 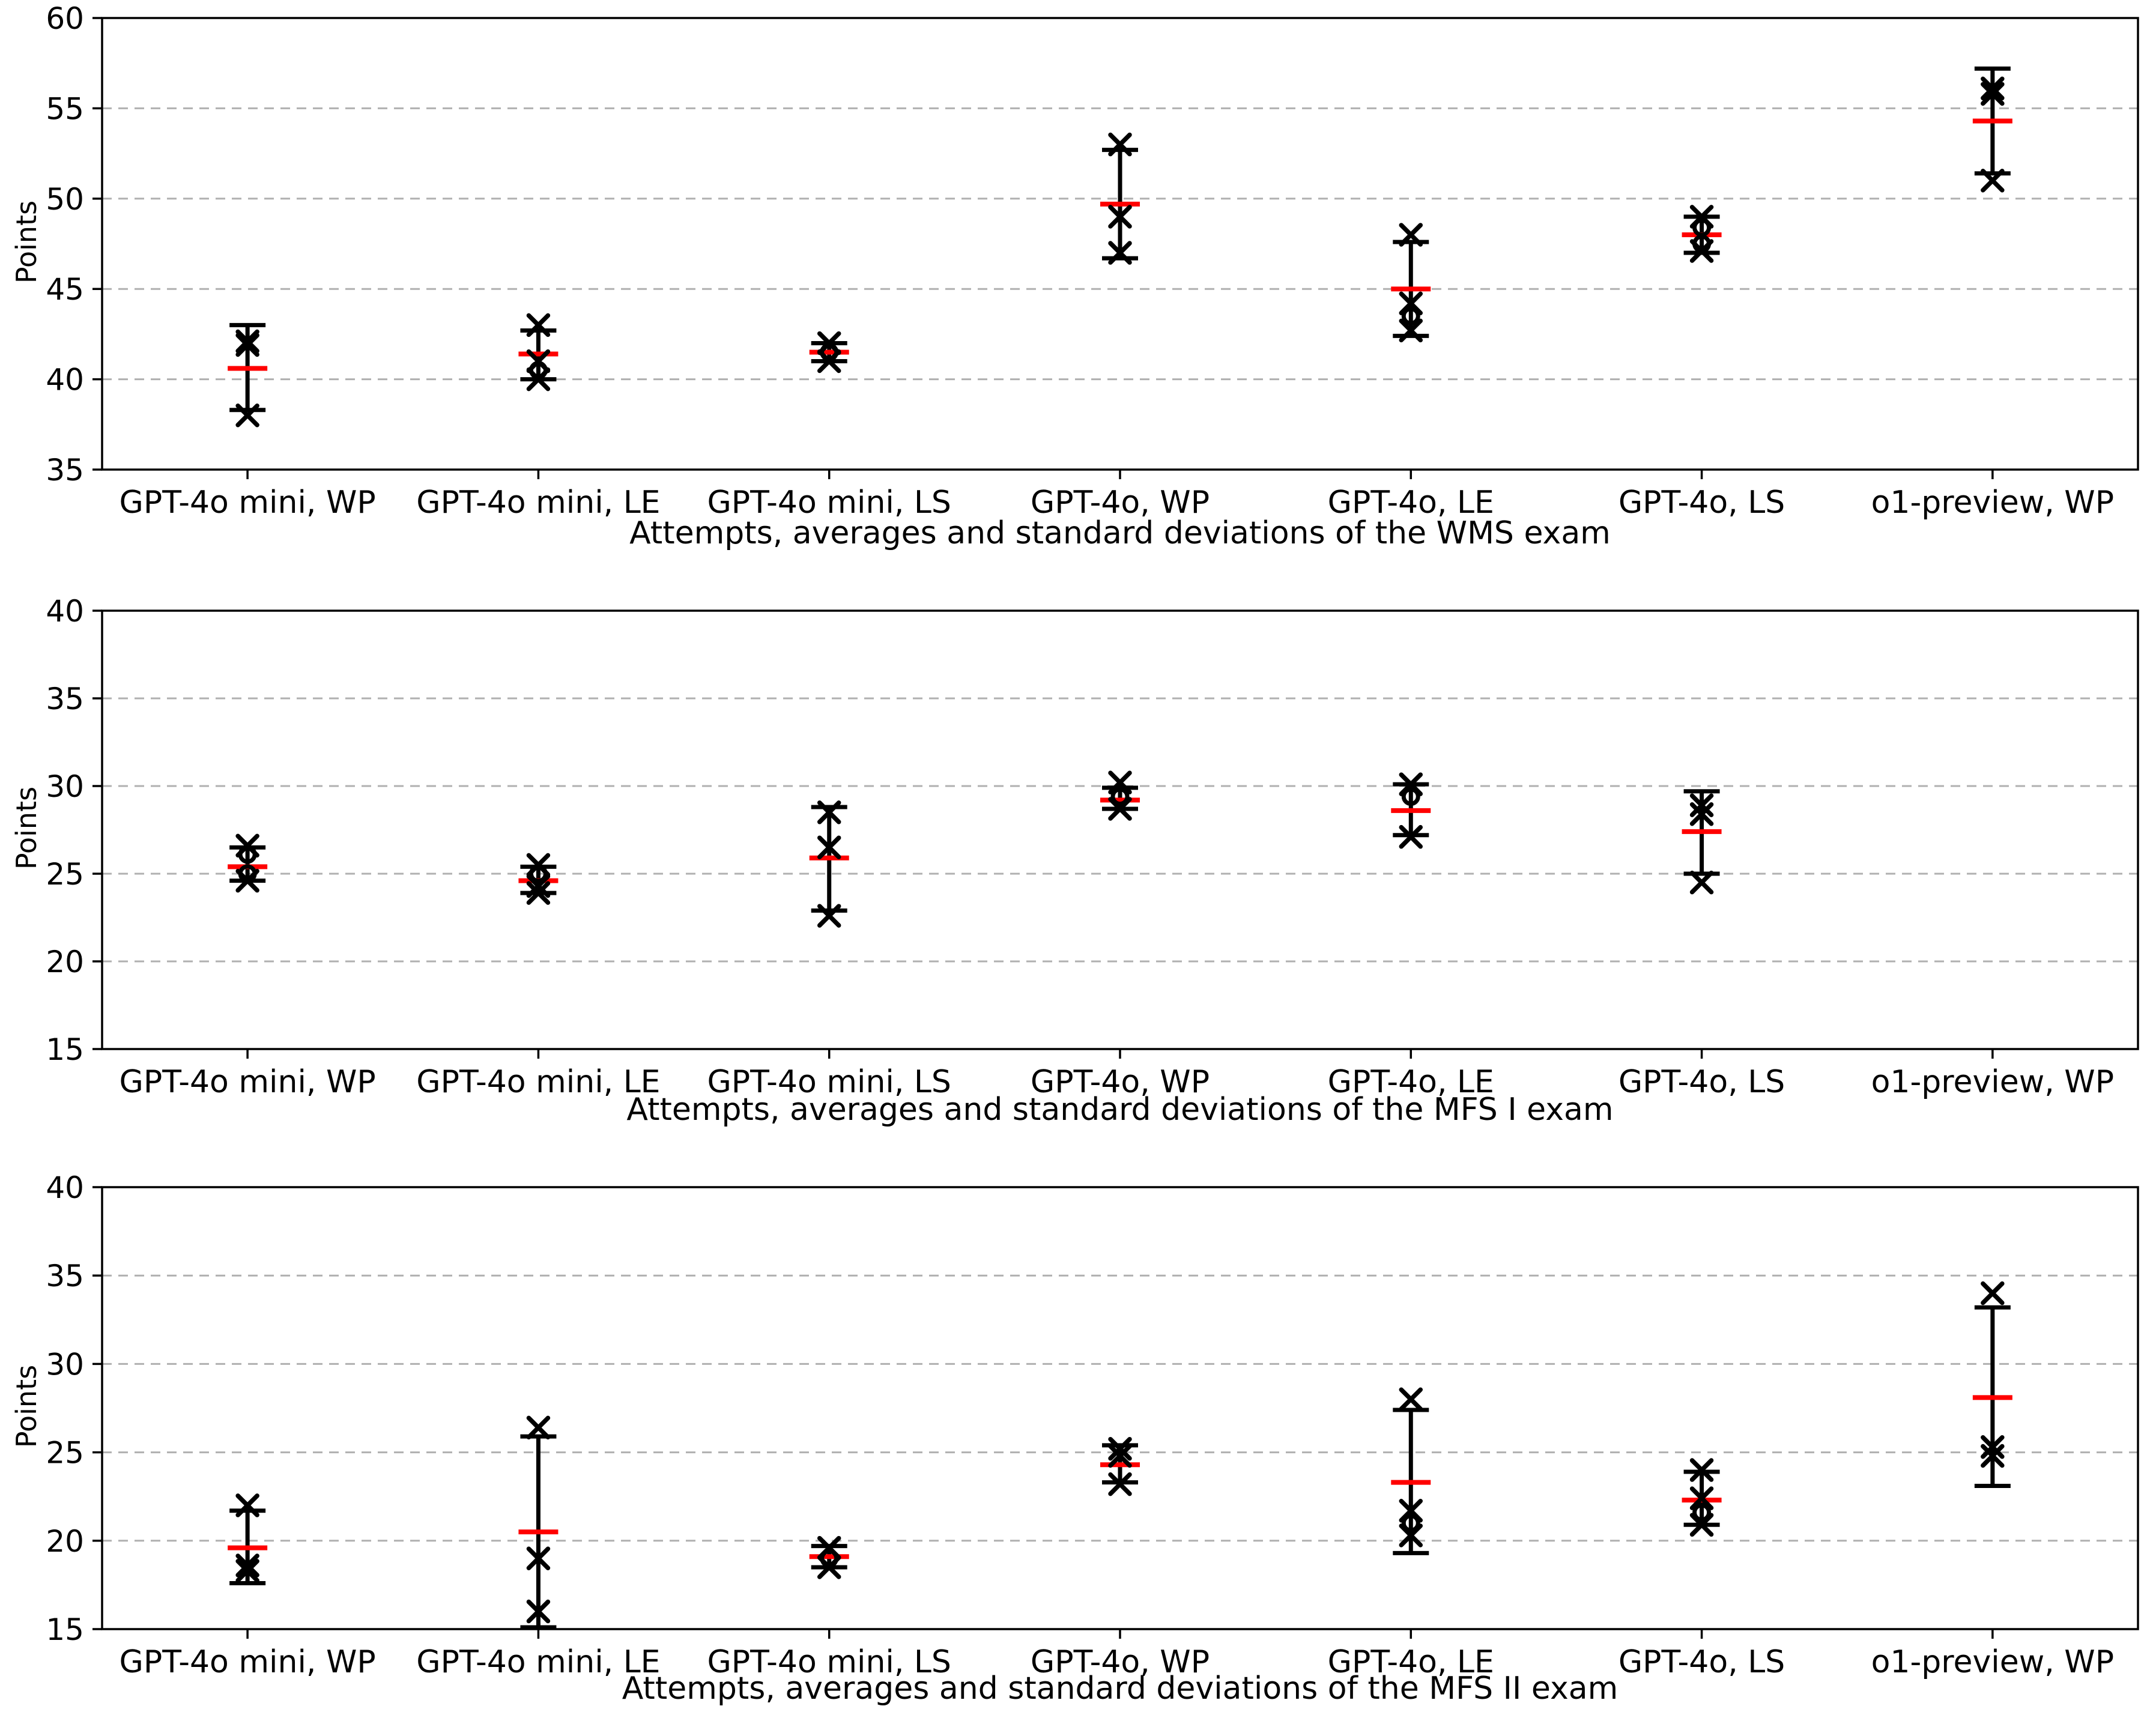 What do you see at coordinates (65, 199) in the screenshot?
I see `y-tick-label: 50` at bounding box center [65, 199].